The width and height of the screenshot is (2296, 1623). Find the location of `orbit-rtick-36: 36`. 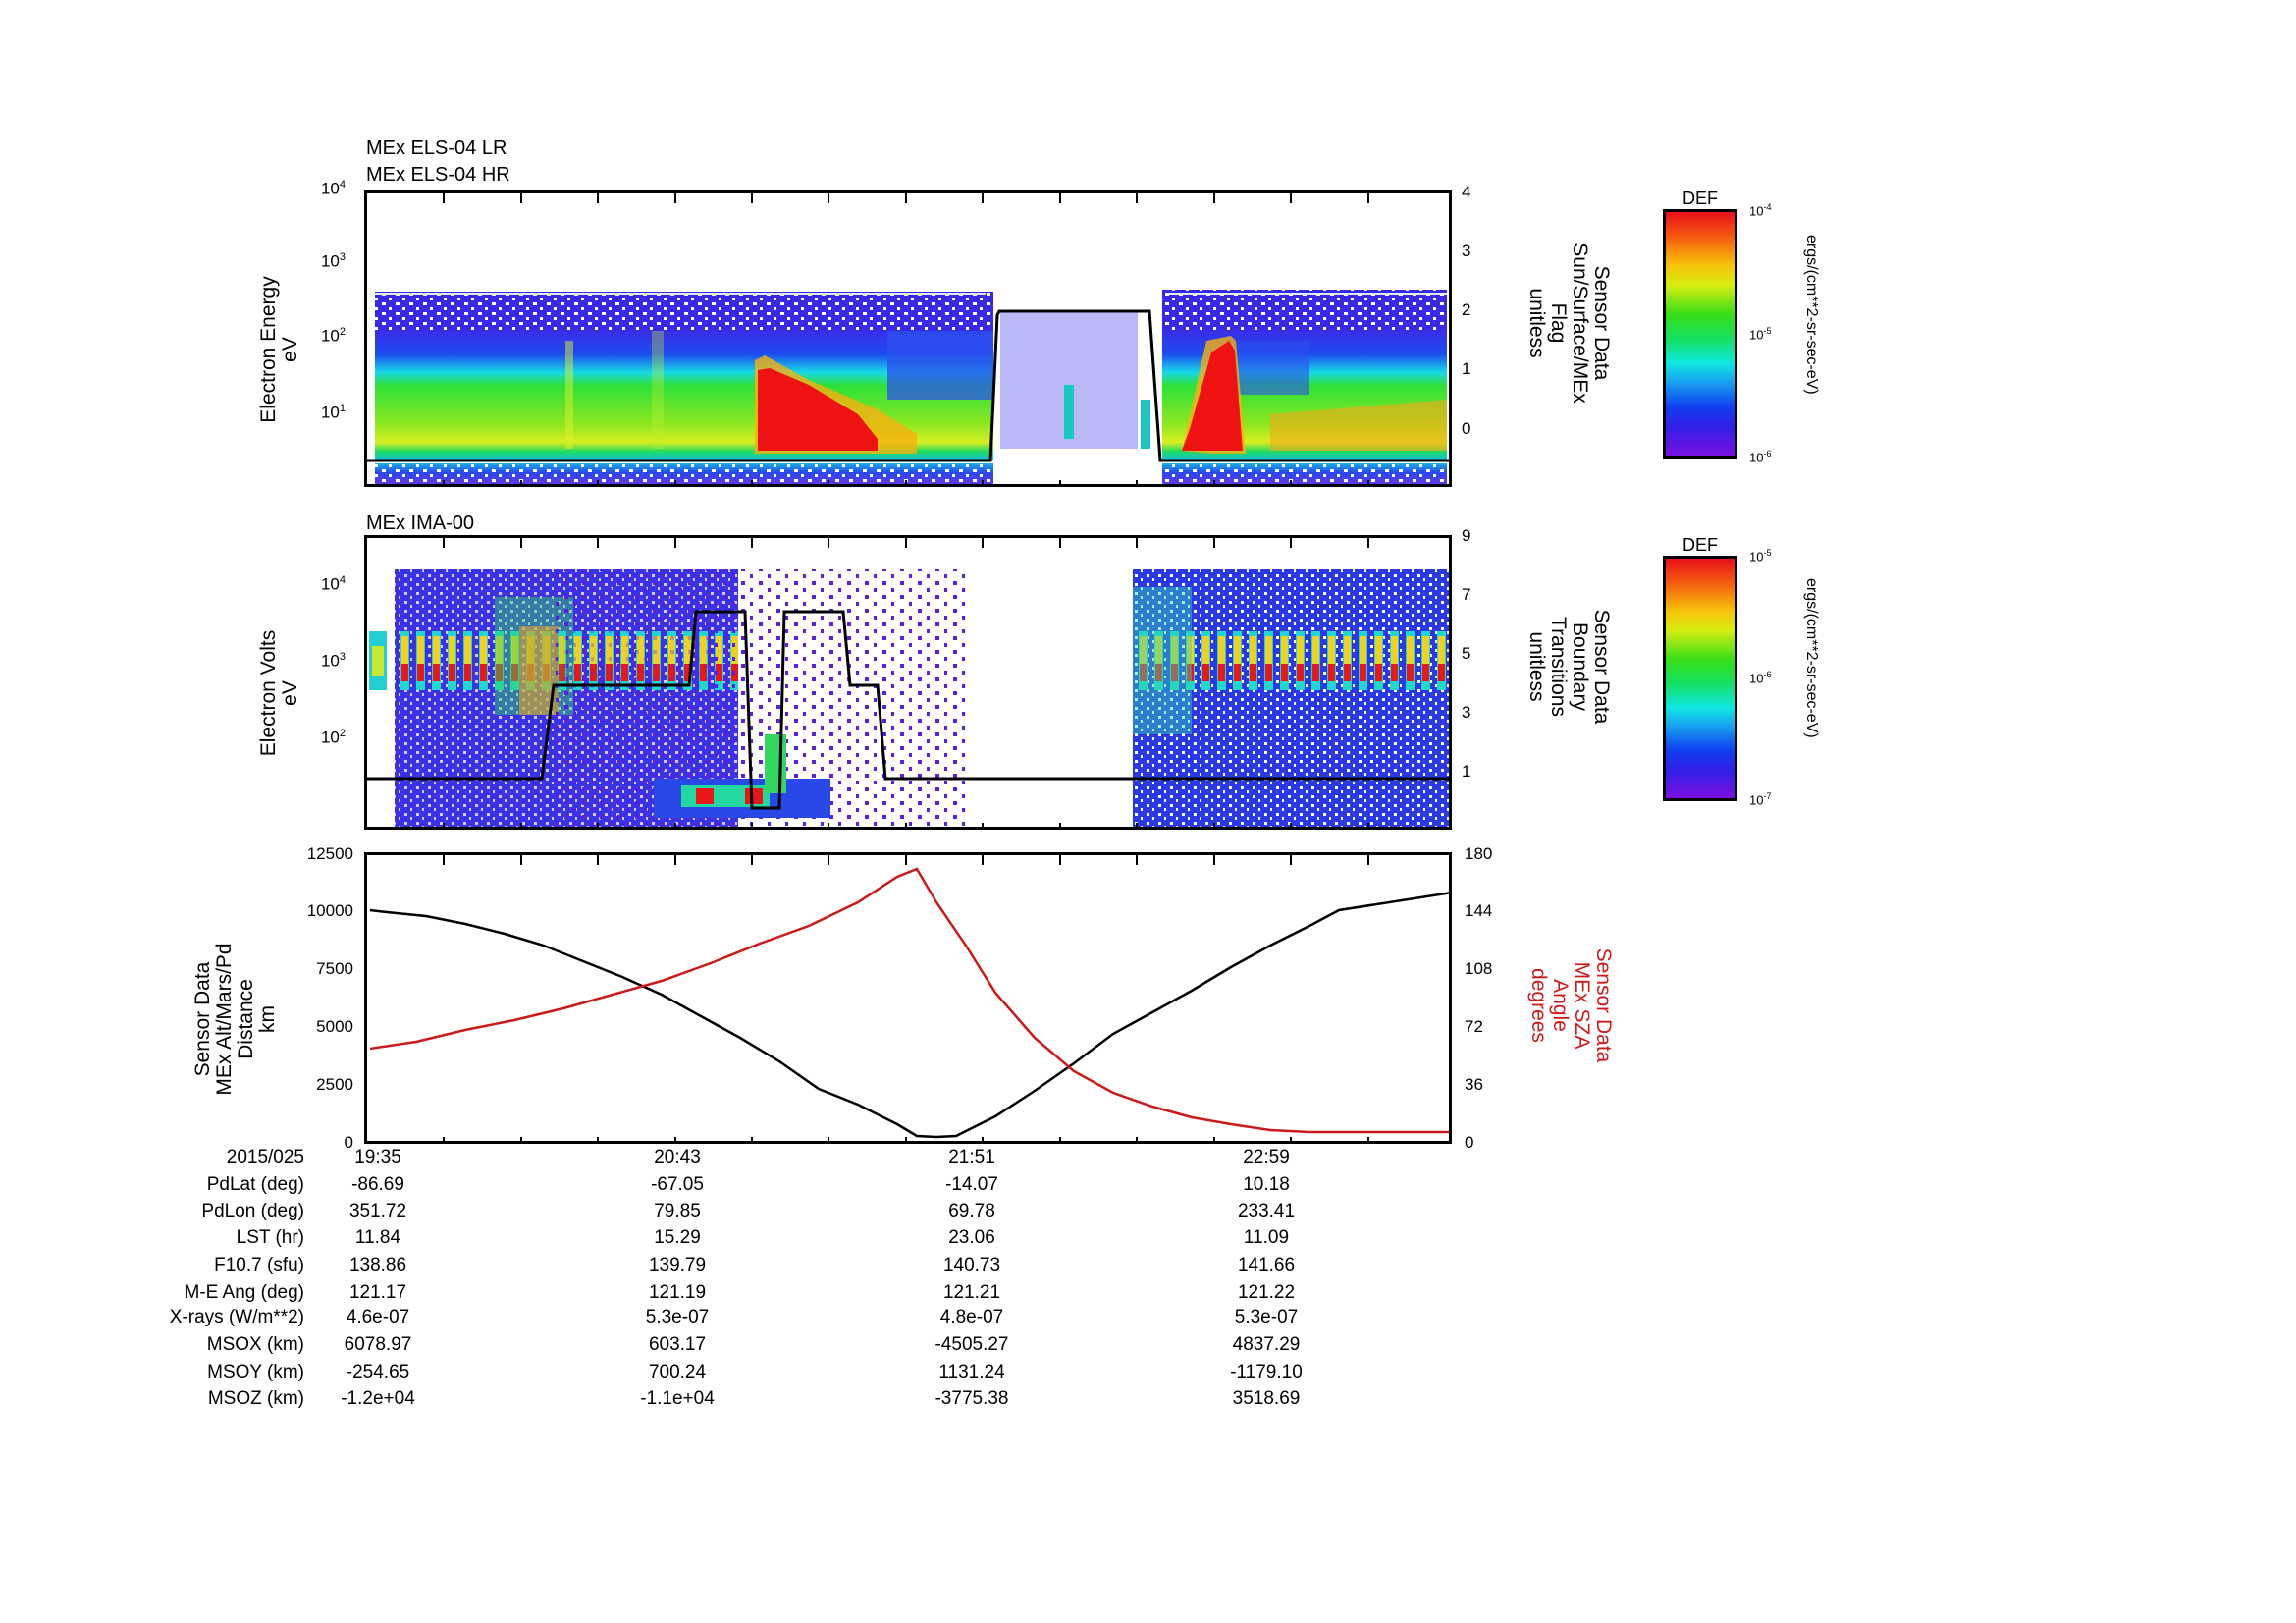

orbit-rtick-36: 36 is located at coordinates (1474, 1084).